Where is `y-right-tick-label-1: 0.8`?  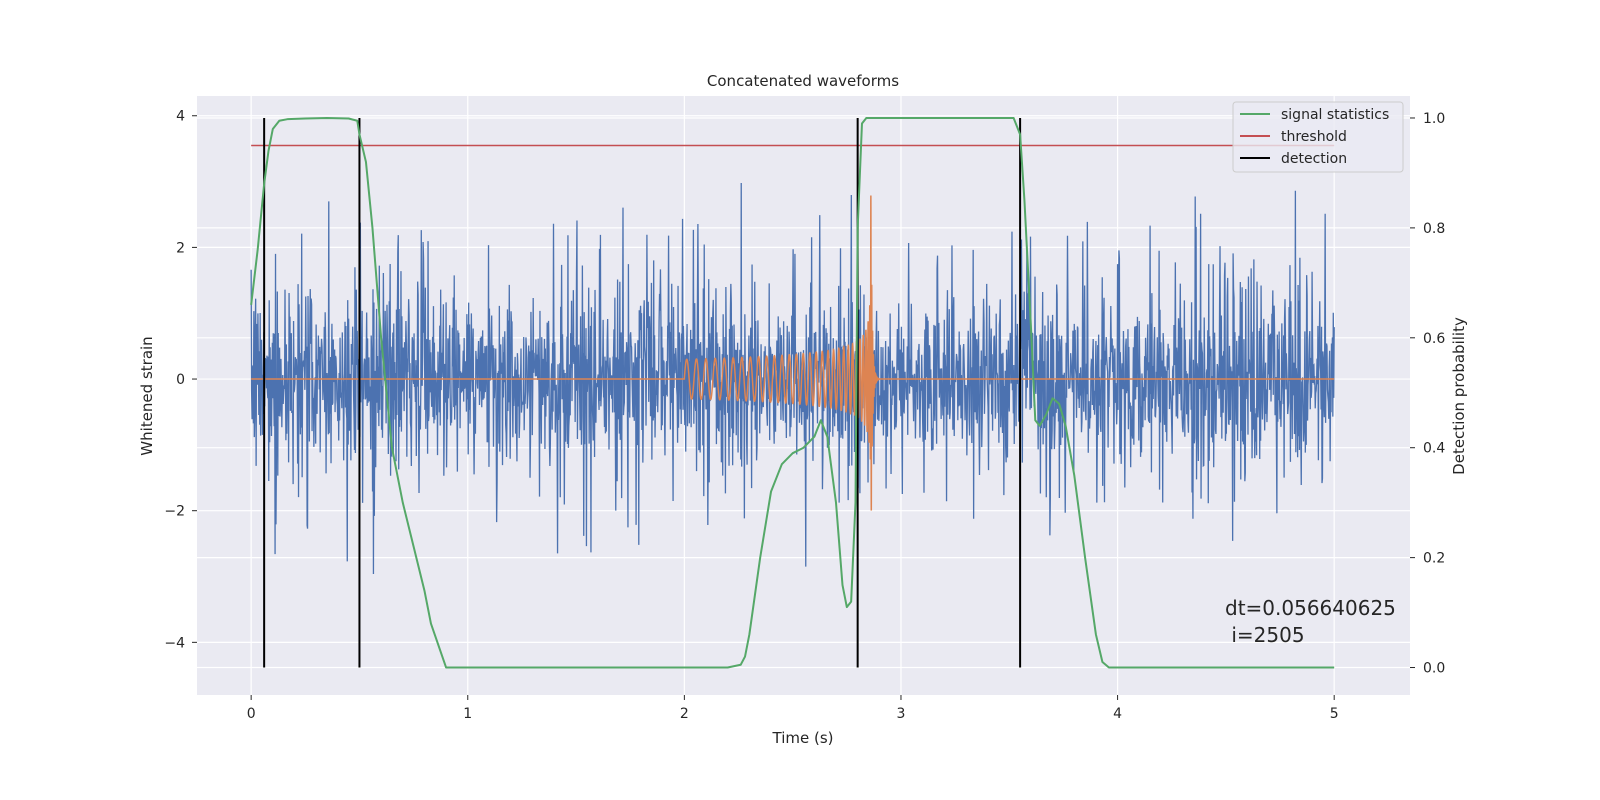
y-right-tick-label-1: 0.8 is located at coordinates (1434, 229).